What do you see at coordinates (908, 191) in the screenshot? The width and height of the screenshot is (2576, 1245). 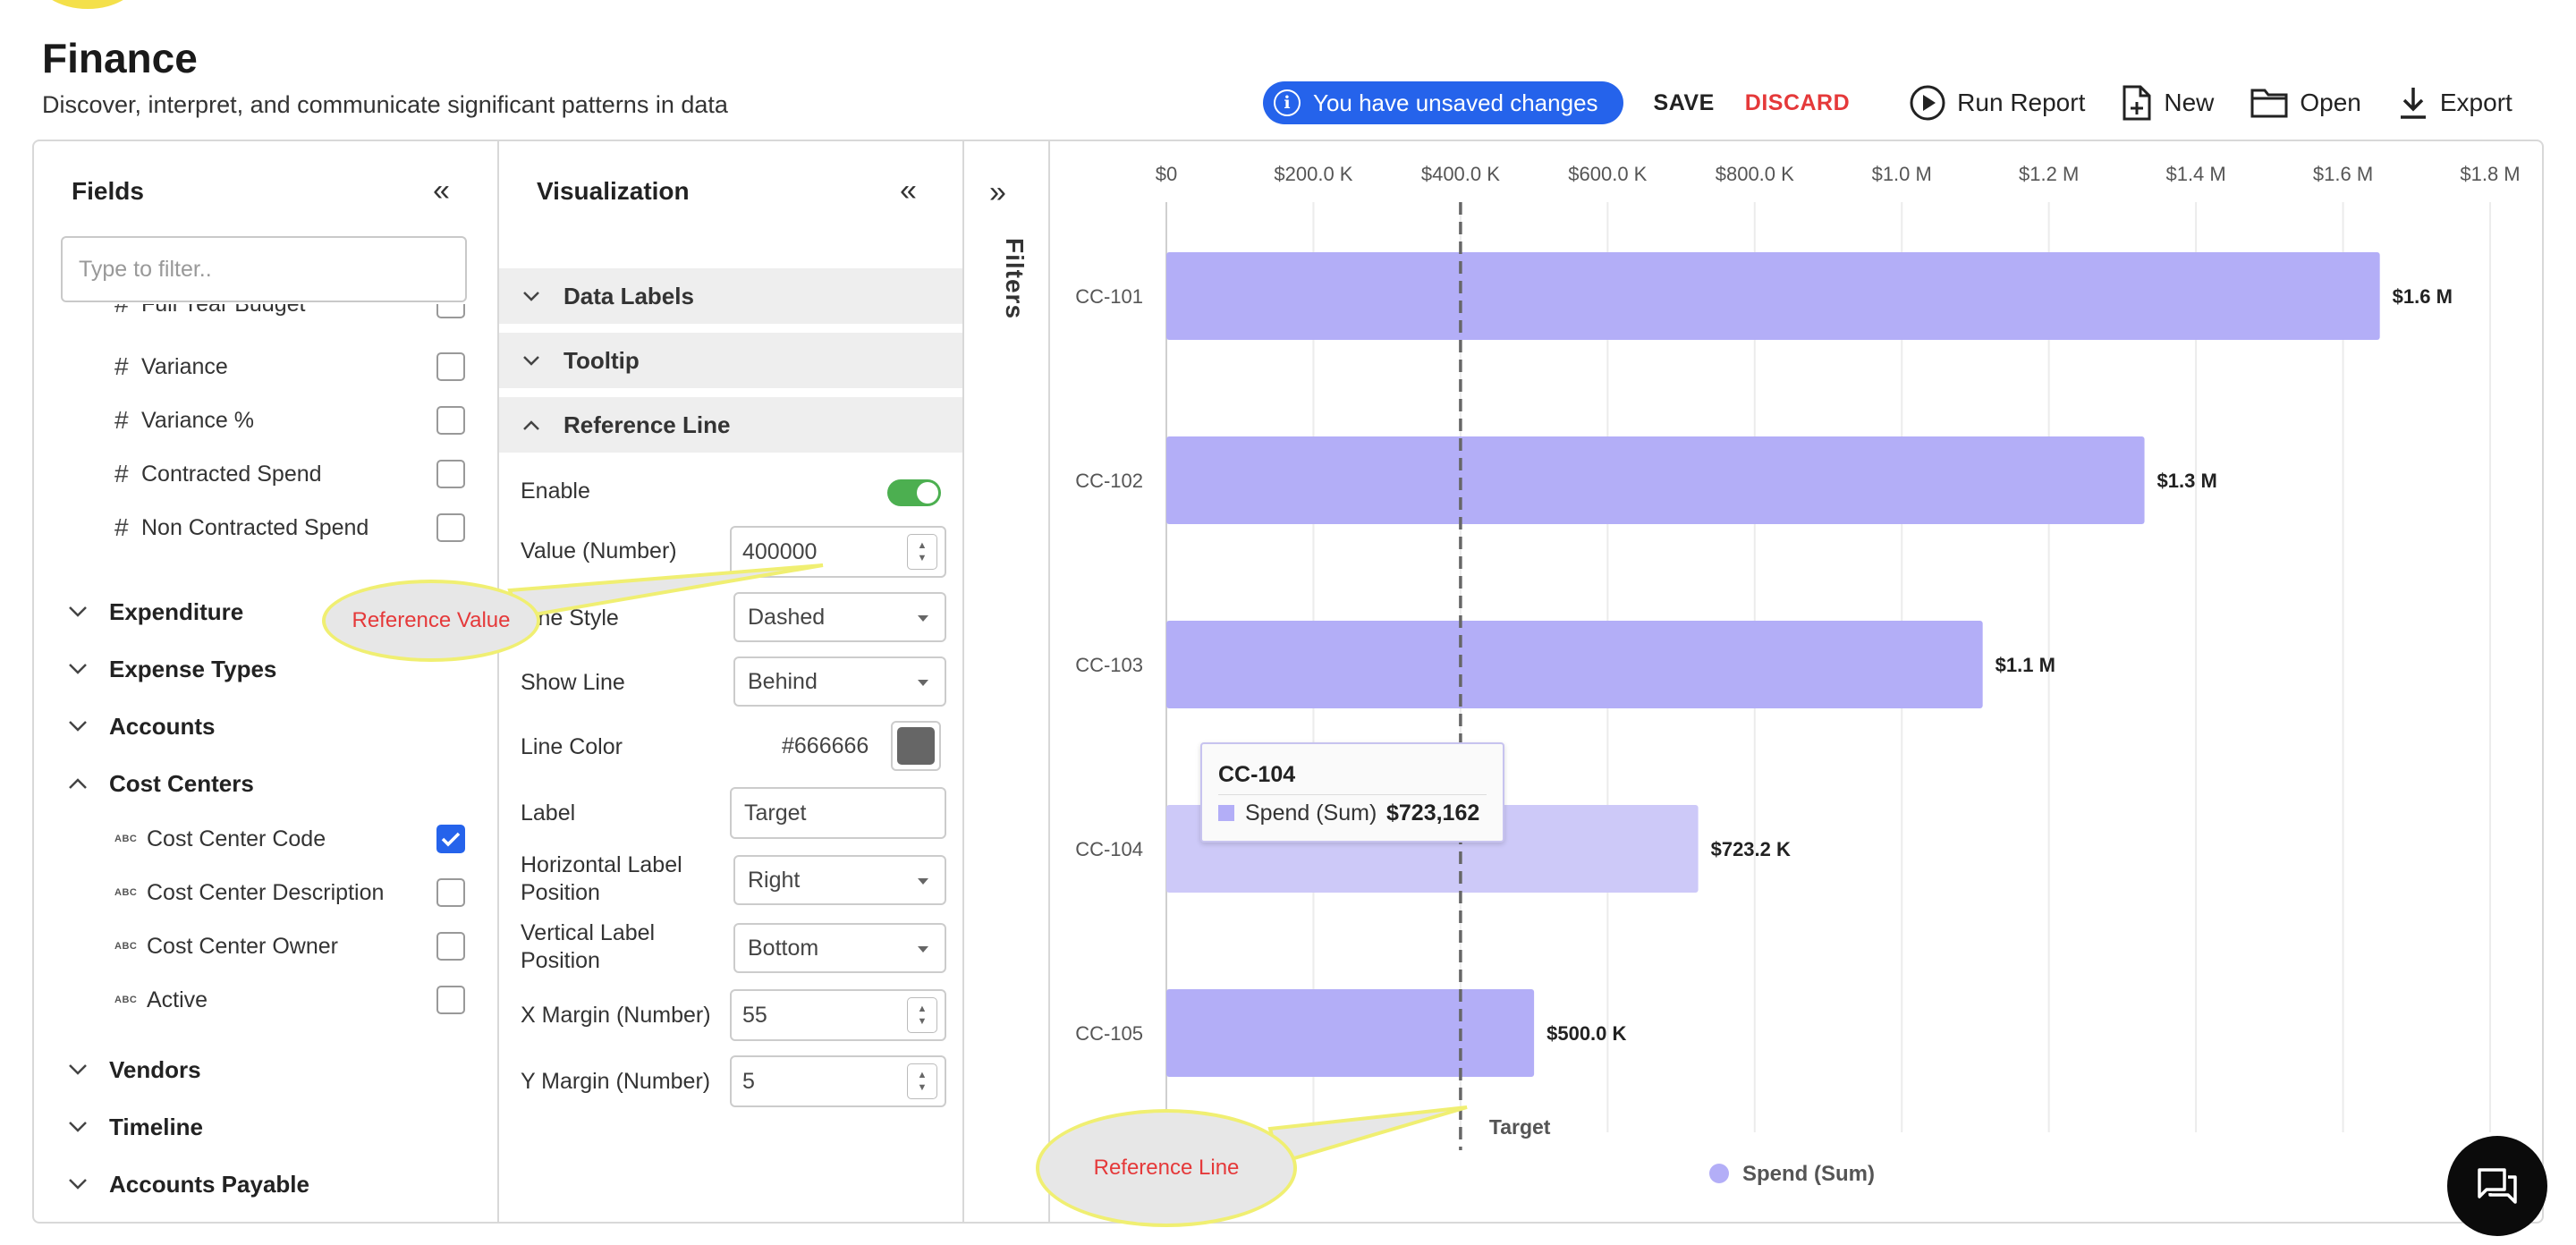 I see `collapse-visualization-icon: «` at bounding box center [908, 191].